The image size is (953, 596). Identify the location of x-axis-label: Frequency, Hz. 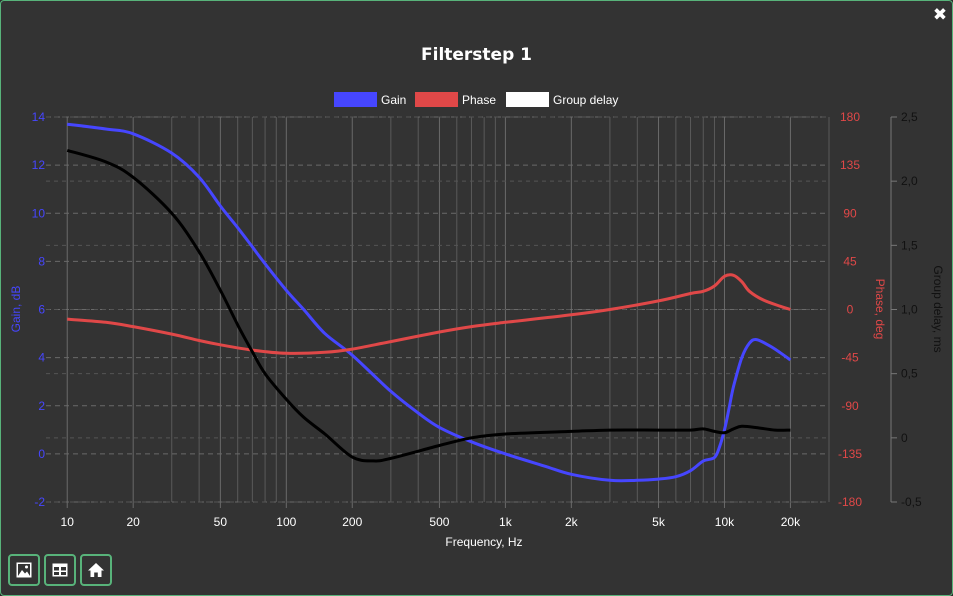
(483, 542).